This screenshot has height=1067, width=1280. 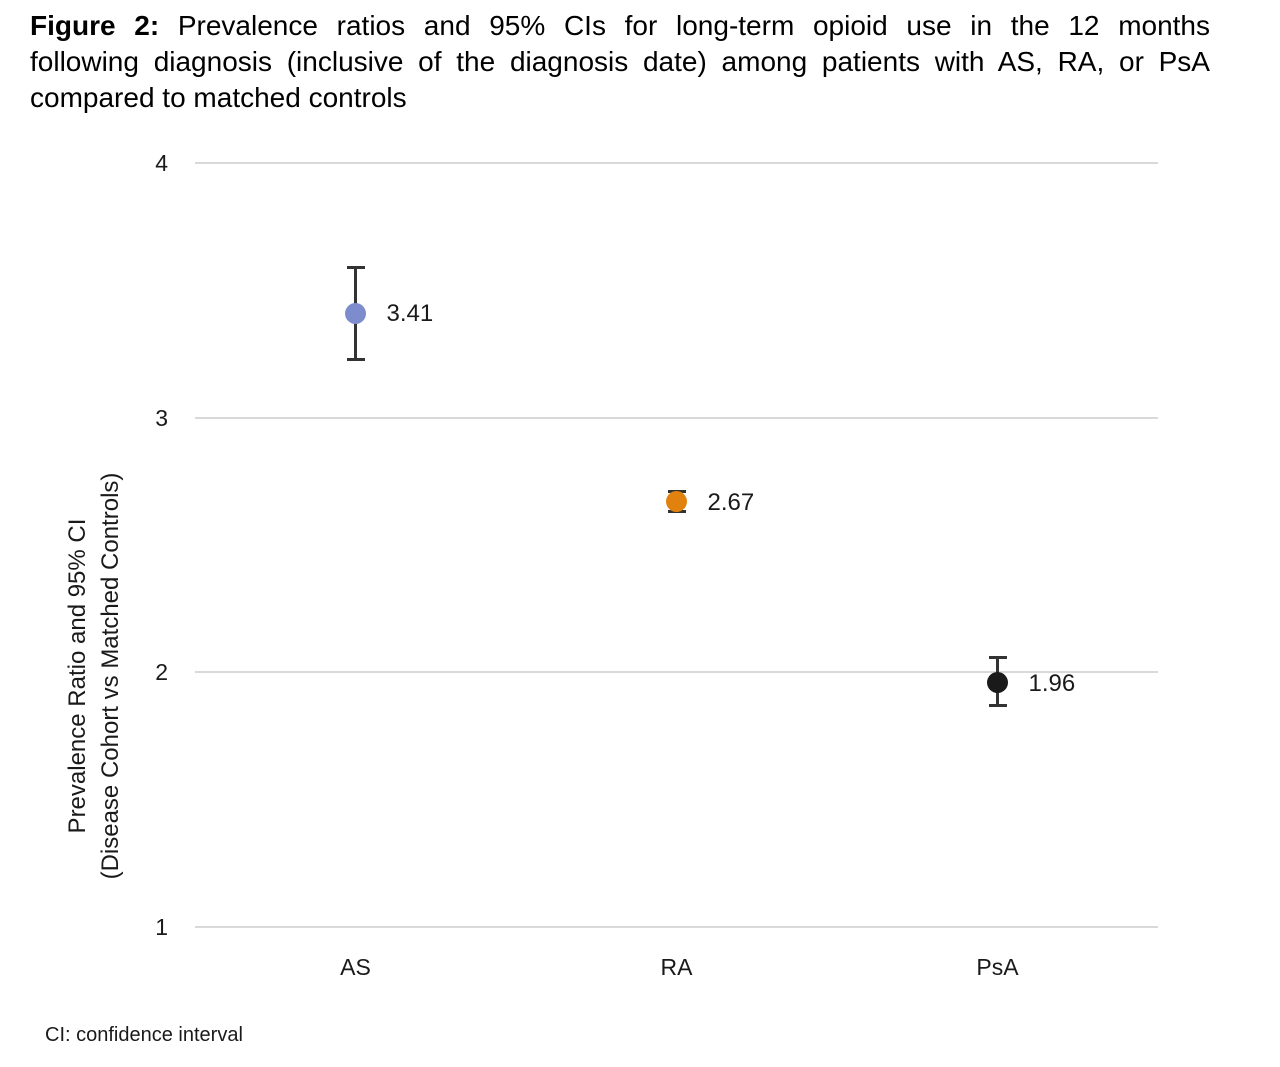 What do you see at coordinates (997, 705) in the screenshot?
I see `ci-cap-bottom-psa` at bounding box center [997, 705].